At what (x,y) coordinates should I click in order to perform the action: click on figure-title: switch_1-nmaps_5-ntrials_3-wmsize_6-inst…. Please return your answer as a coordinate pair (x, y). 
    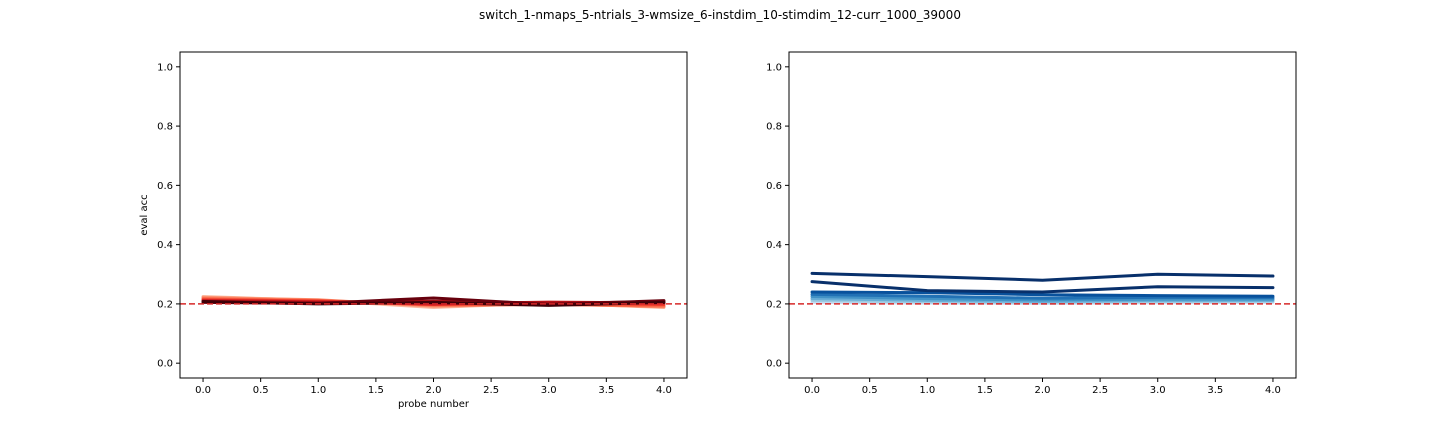
    Looking at the image, I should click on (720, 15).